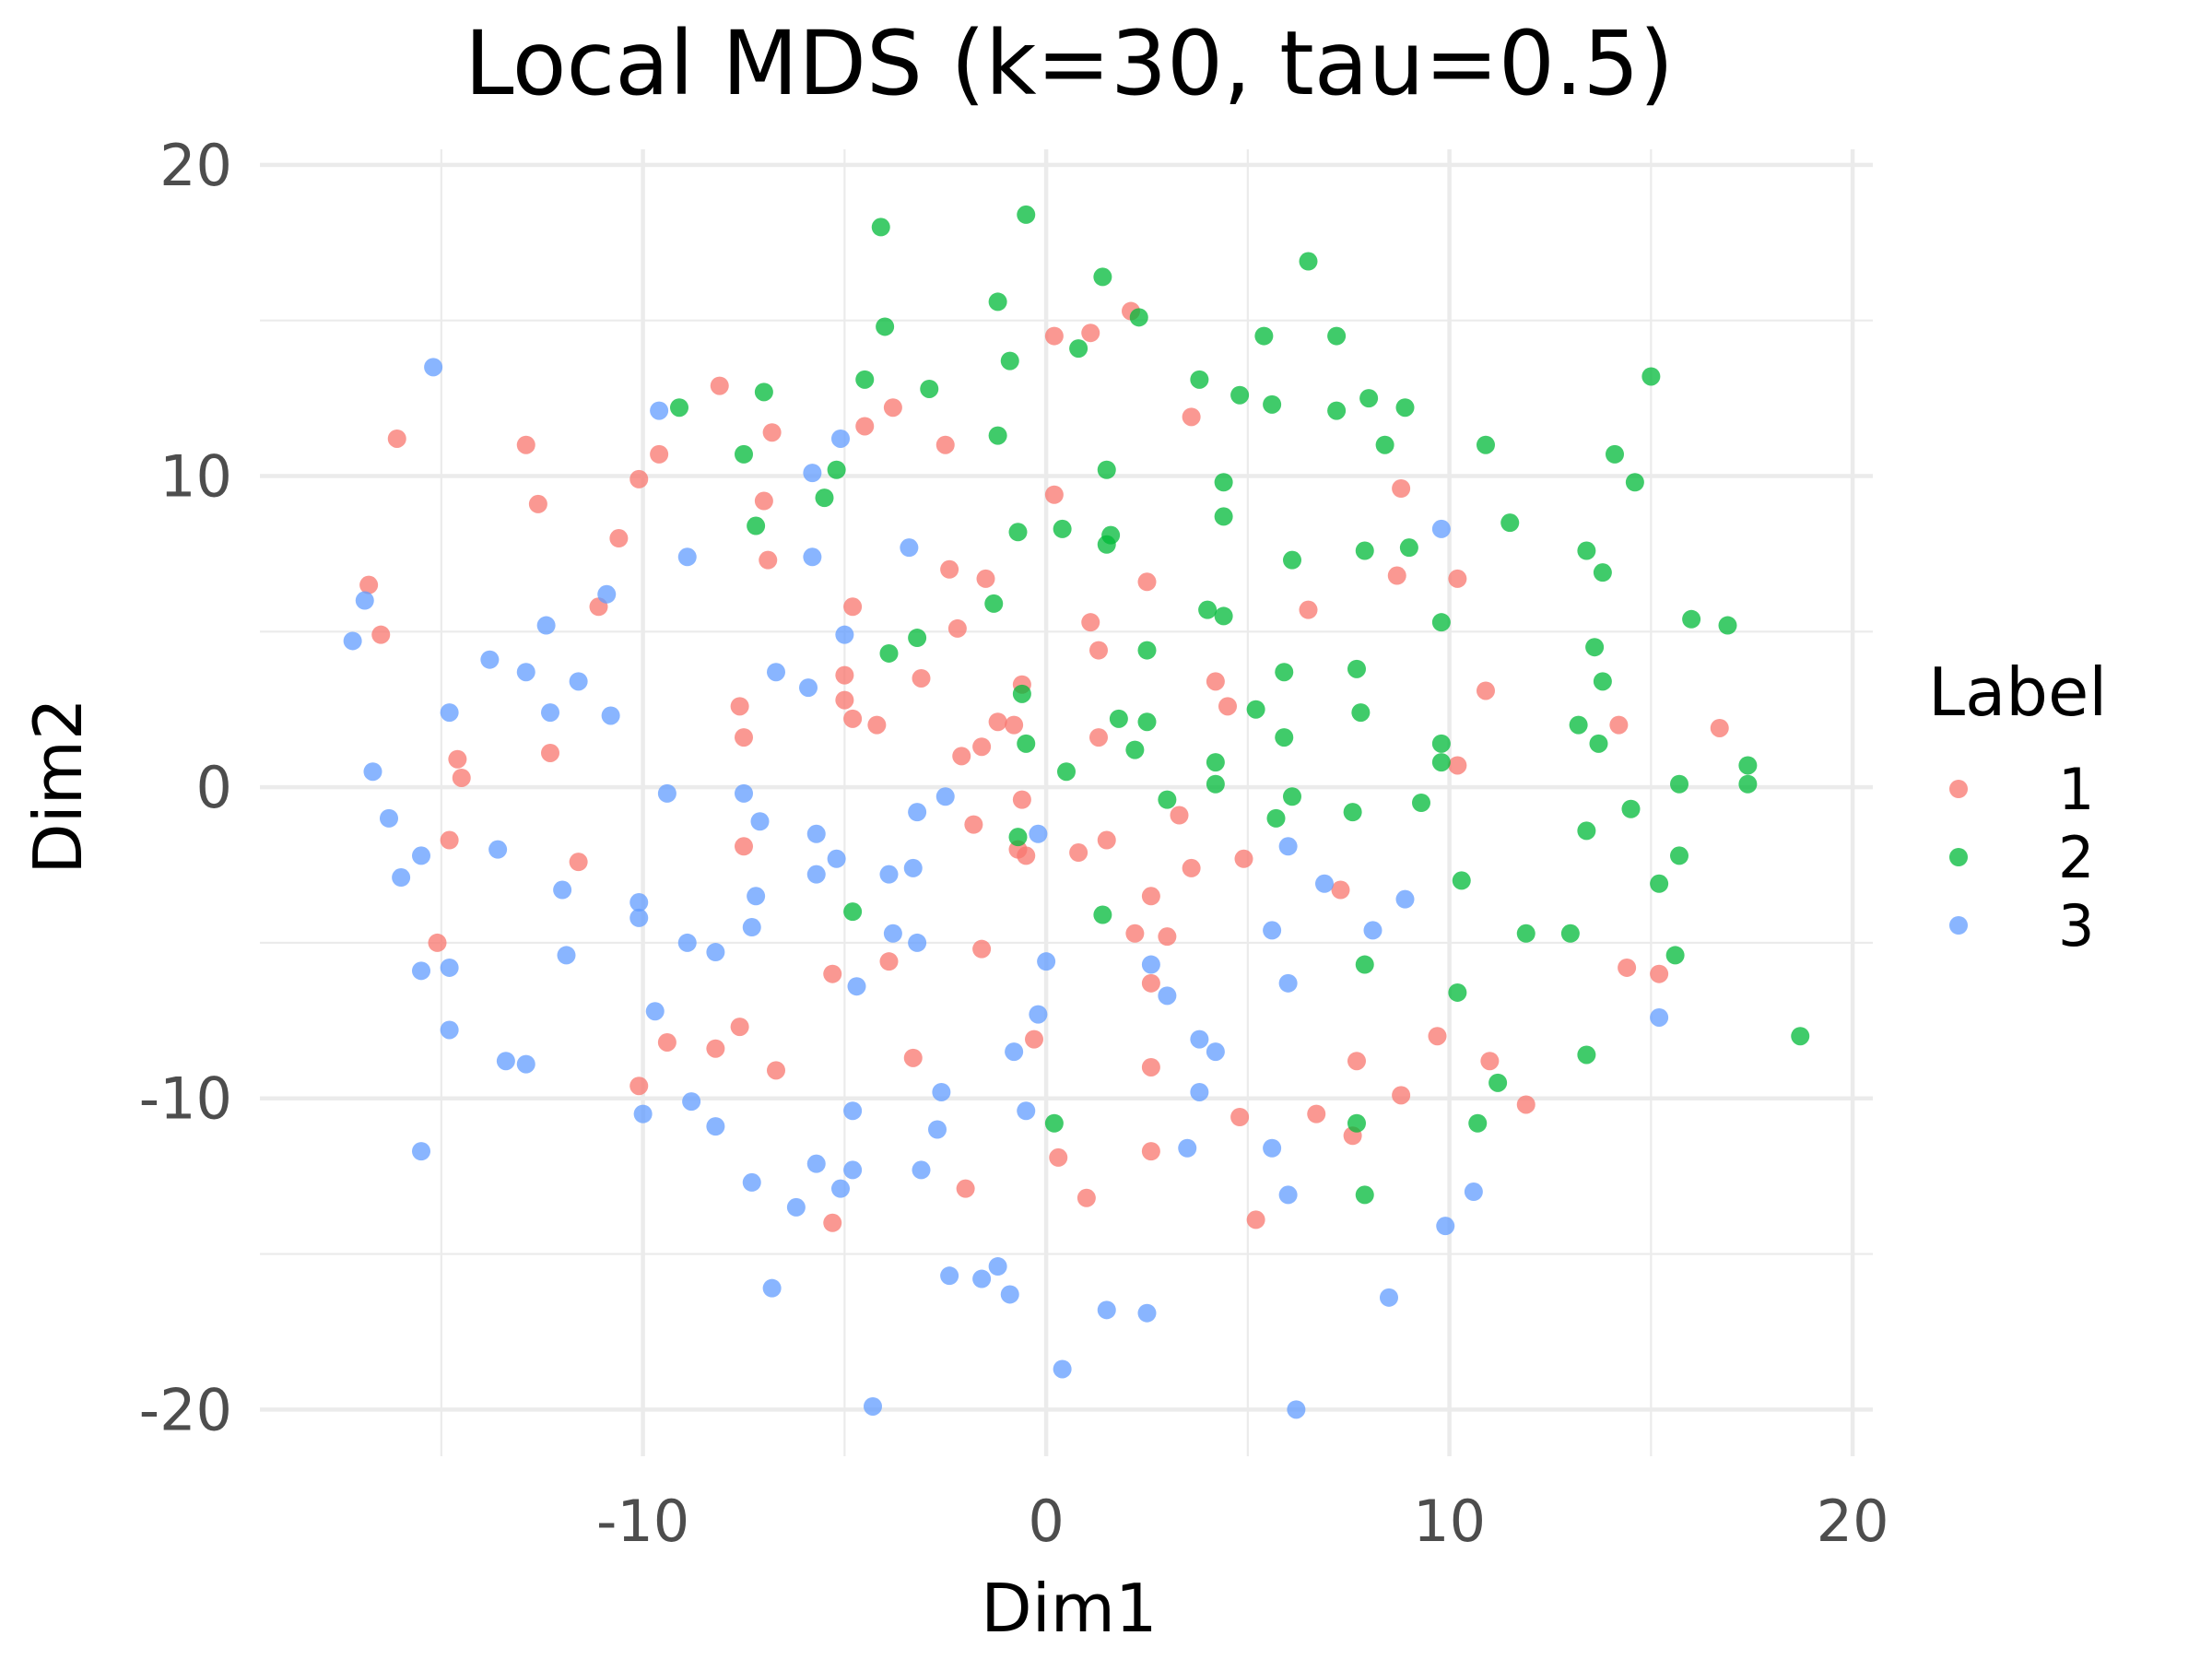 Image resolution: width=2212 pixels, height=1659 pixels. What do you see at coordinates (1853, 1521) in the screenshot?
I see `x-tick-label: 20` at bounding box center [1853, 1521].